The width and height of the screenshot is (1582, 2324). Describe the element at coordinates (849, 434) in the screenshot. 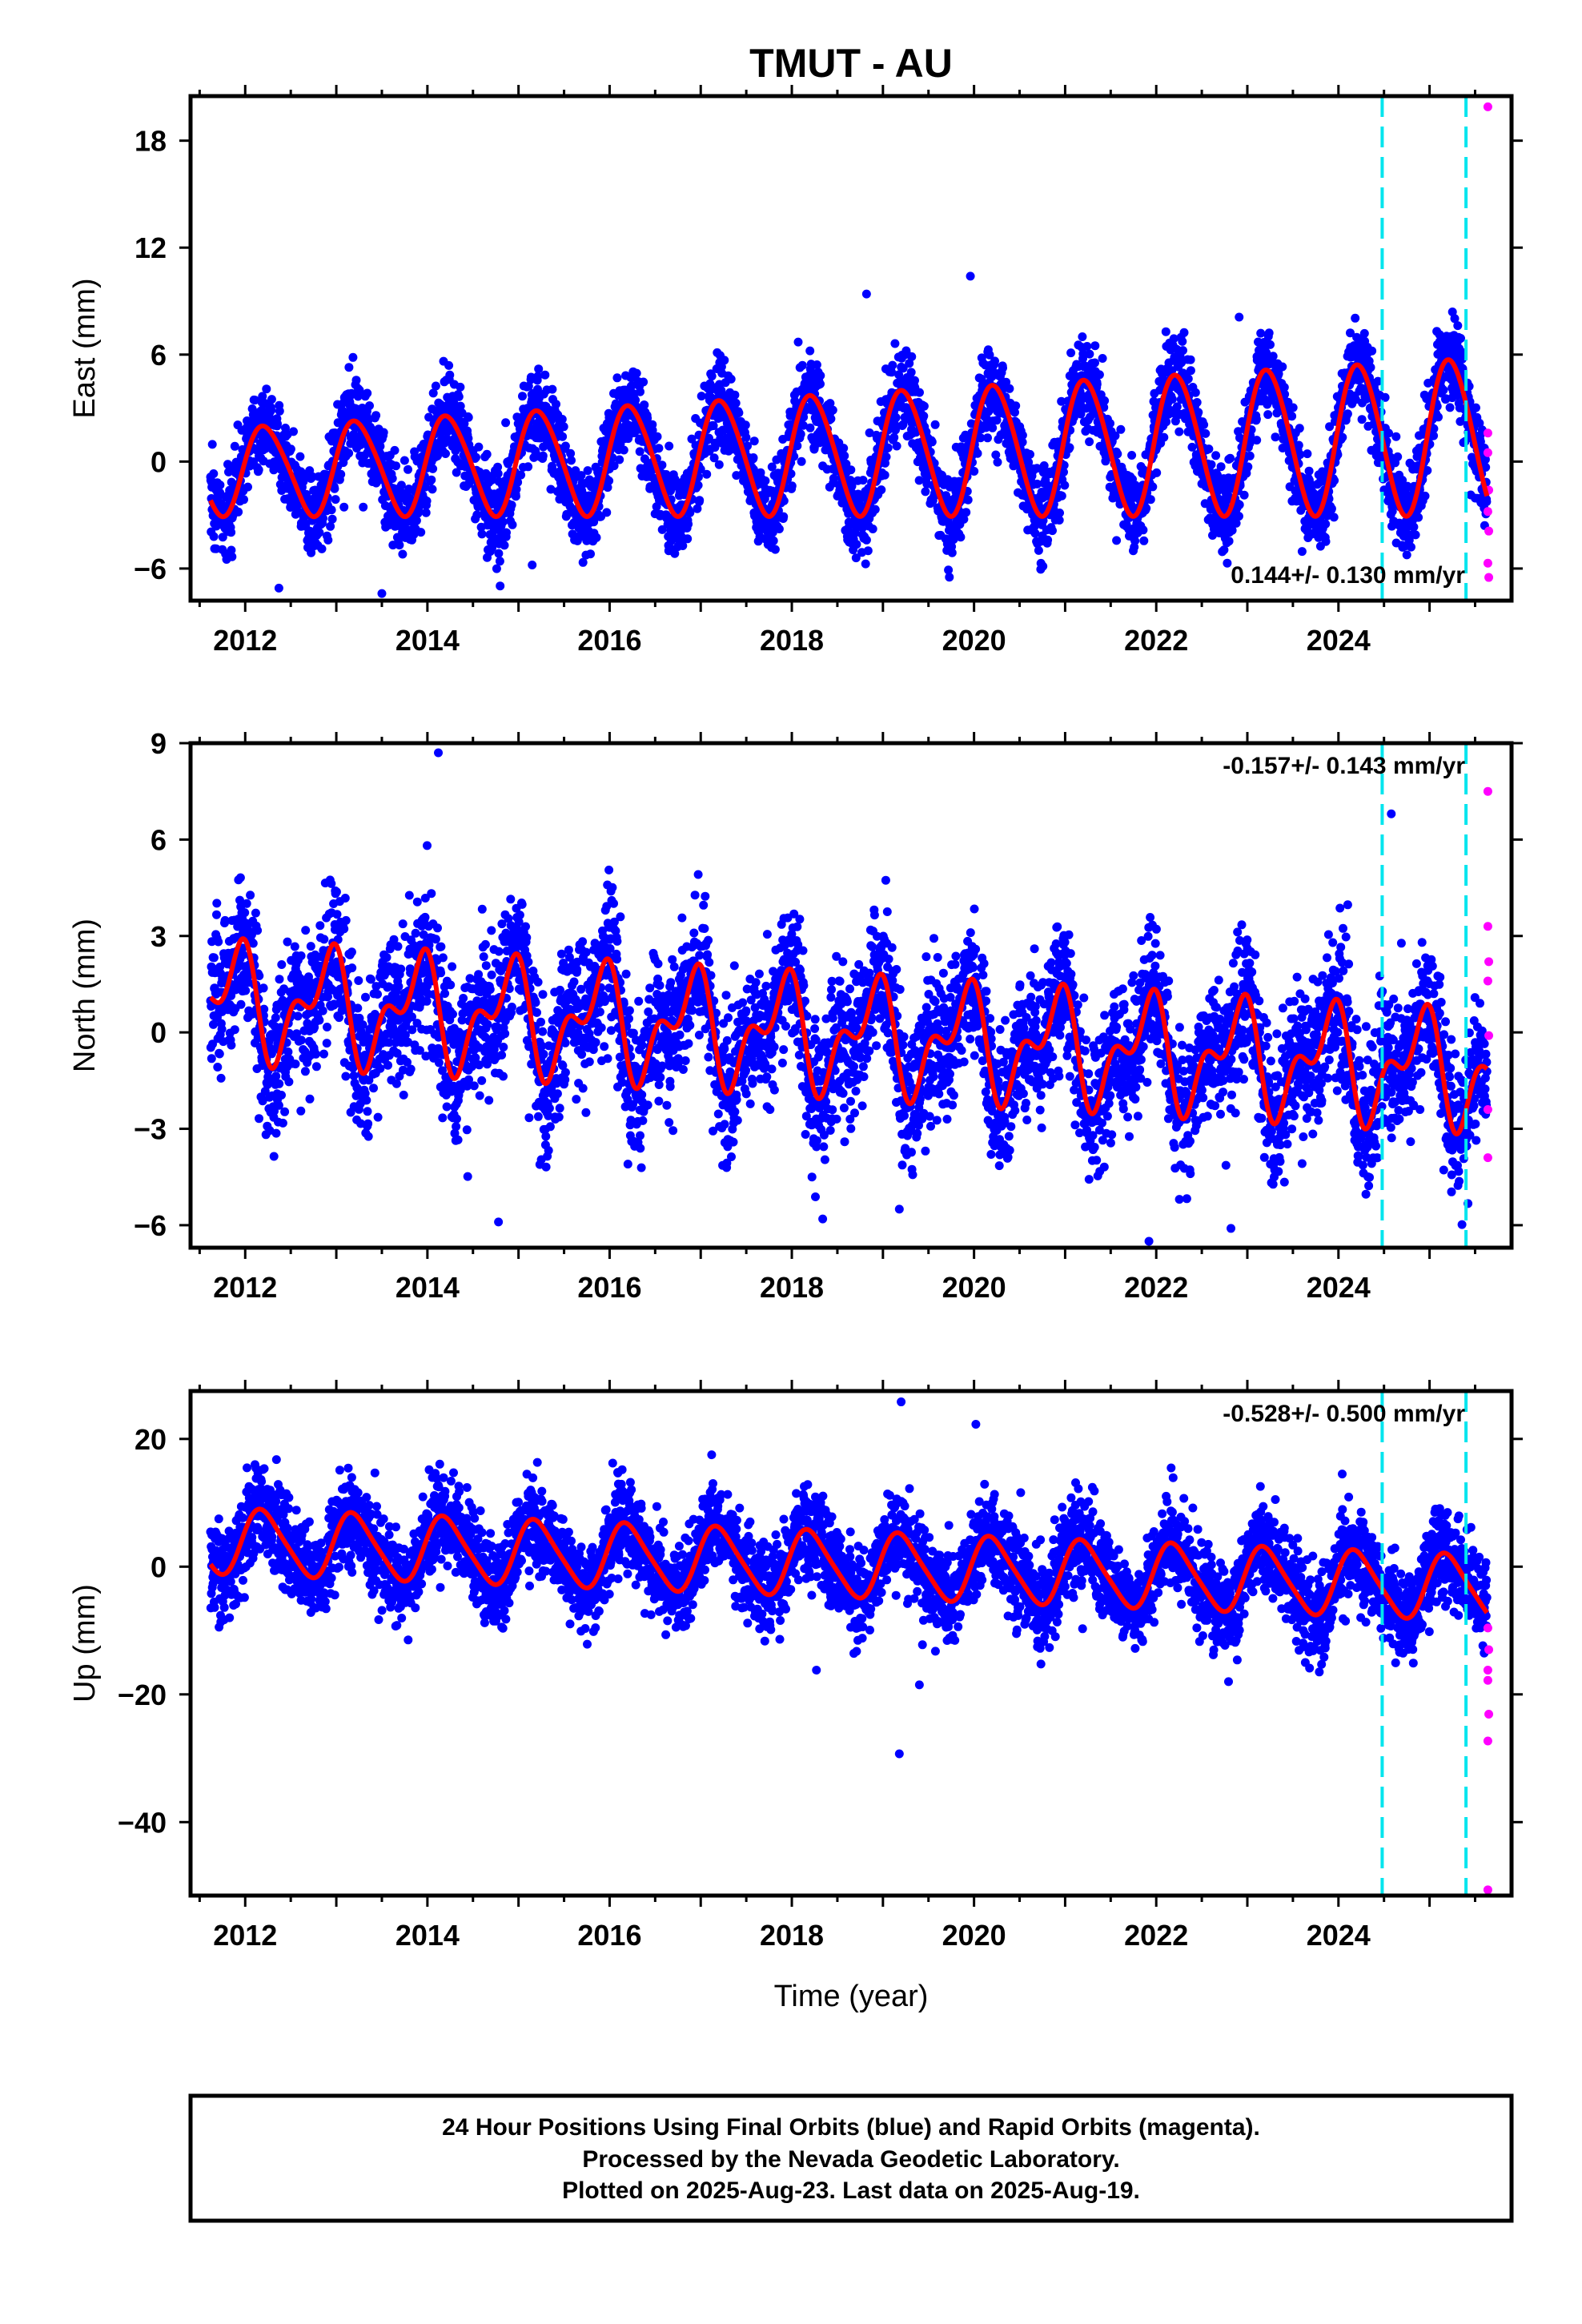

I see `east-final-orbit-points` at that location.